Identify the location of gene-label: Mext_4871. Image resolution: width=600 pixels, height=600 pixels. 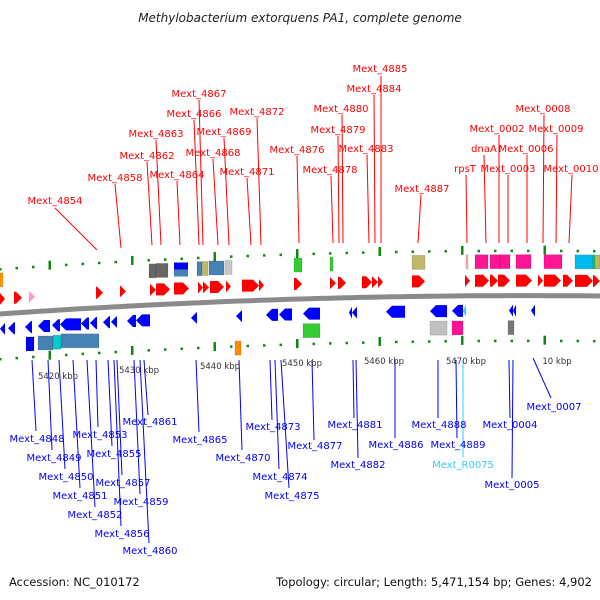
(247, 172).